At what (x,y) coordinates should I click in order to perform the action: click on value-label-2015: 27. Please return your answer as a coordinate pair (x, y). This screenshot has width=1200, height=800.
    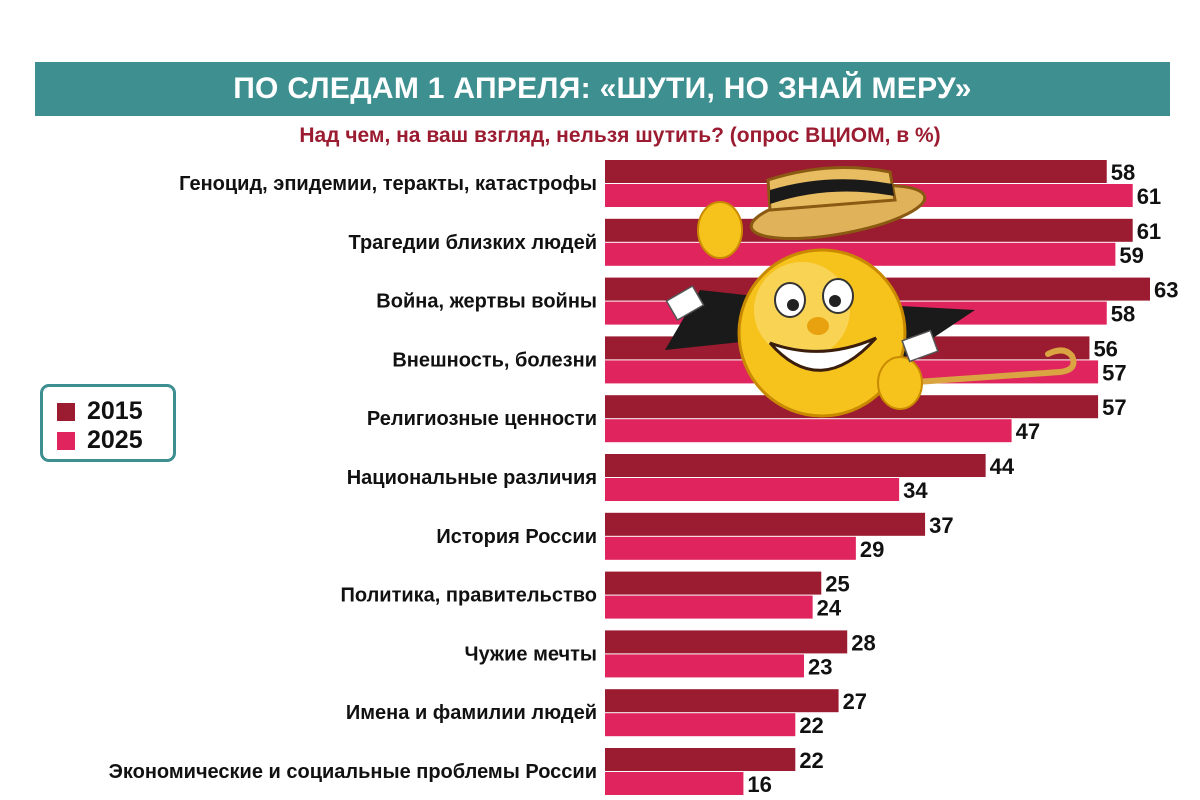
    Looking at the image, I should click on (855, 701).